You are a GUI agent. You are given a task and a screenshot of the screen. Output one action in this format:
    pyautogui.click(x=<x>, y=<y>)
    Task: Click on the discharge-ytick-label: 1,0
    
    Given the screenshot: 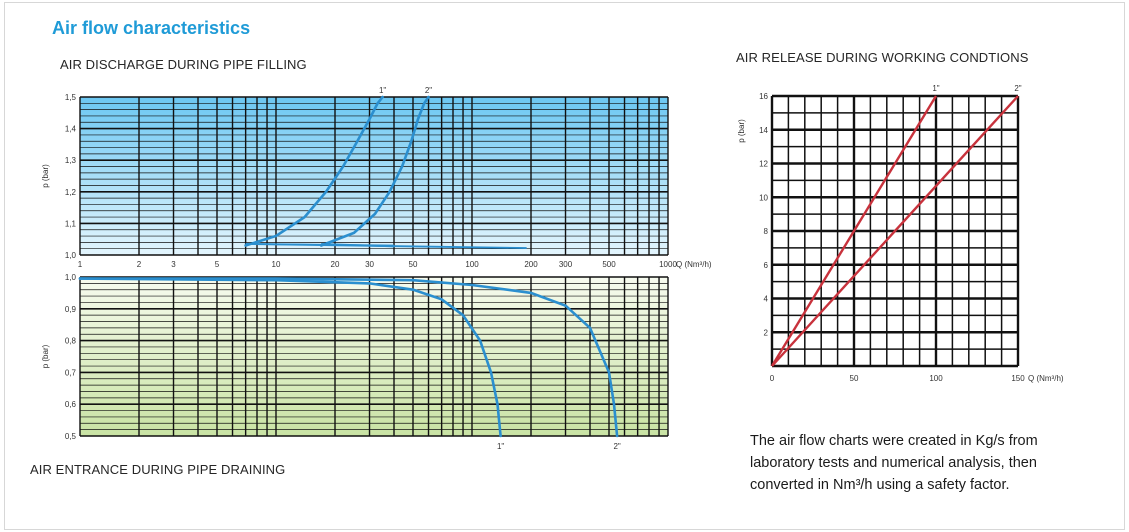 What is the action you would take?
    pyautogui.click(x=71, y=255)
    